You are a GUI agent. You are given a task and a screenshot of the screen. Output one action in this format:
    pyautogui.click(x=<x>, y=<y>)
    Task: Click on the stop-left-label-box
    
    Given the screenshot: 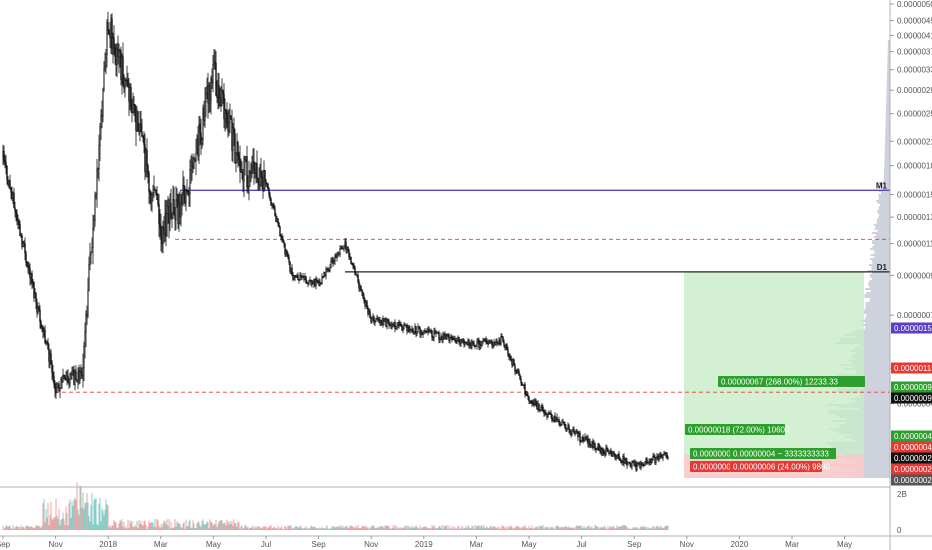 What is the action you would take?
    pyautogui.click(x=710, y=466)
    